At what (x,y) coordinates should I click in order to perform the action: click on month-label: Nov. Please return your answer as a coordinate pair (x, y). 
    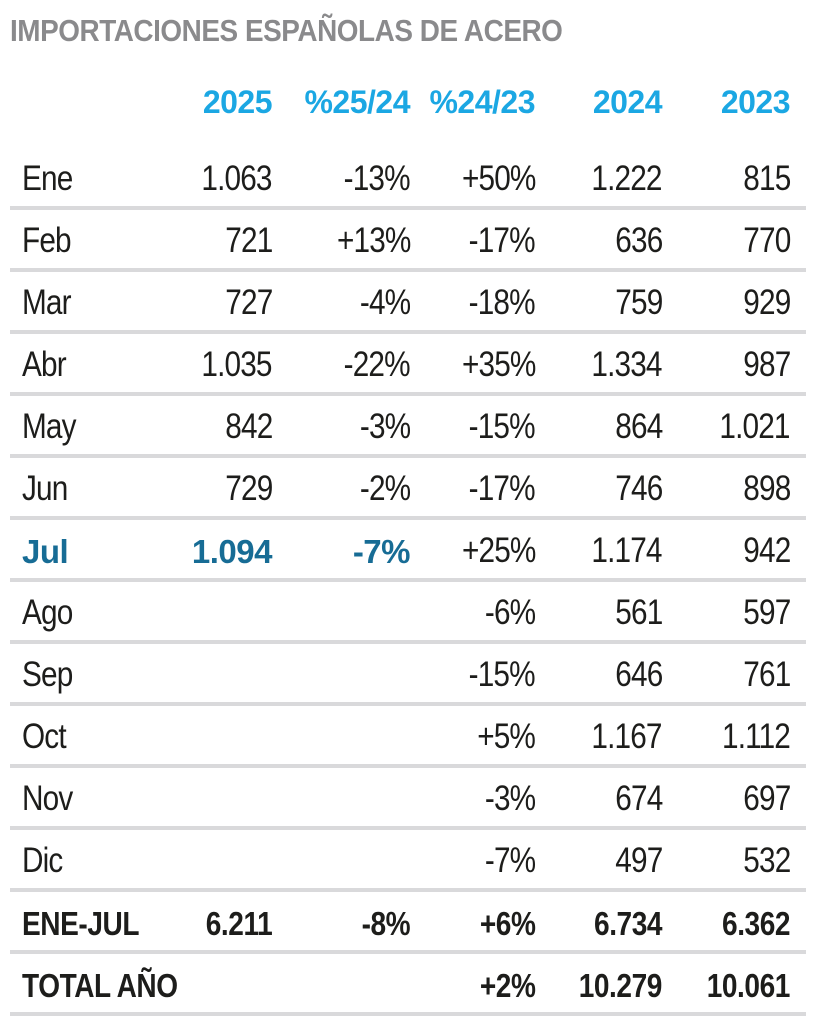
    Looking at the image, I should click on (75, 798).